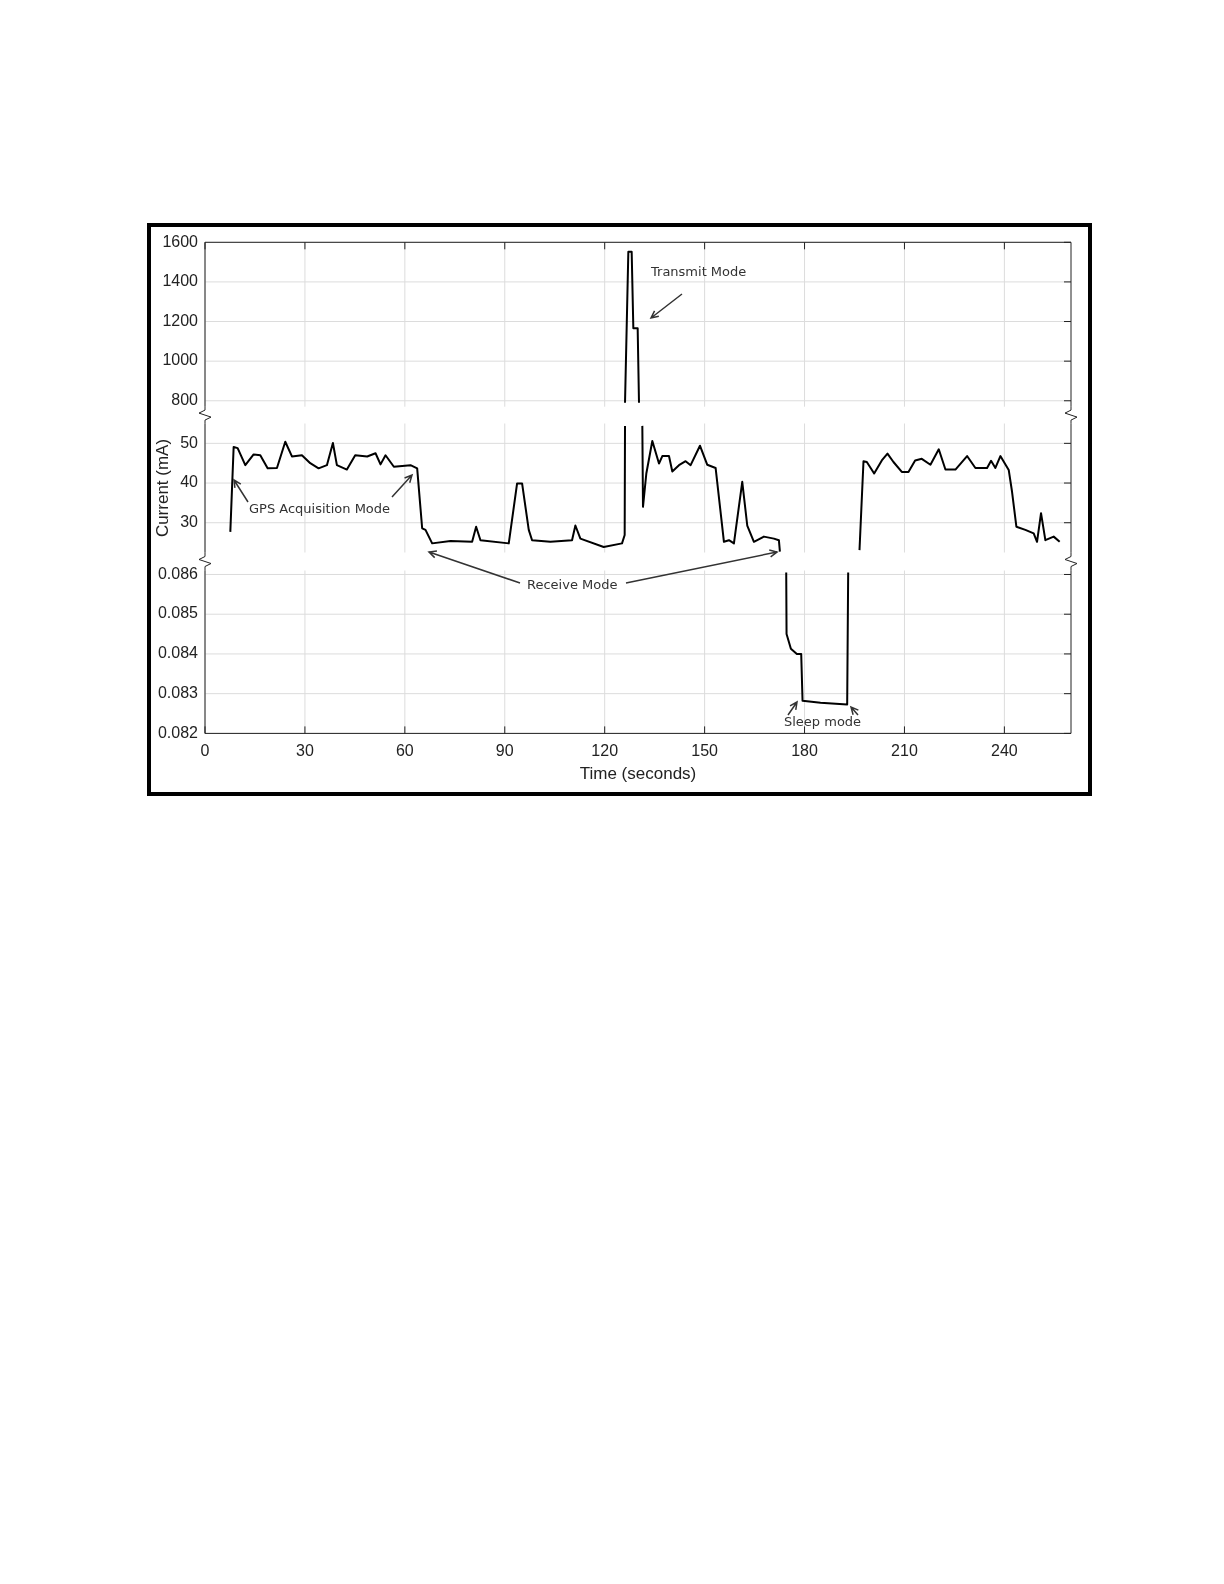 The height and width of the screenshot is (1584, 1224). I want to click on x-axis-title: Time (seconds), so click(638, 773).